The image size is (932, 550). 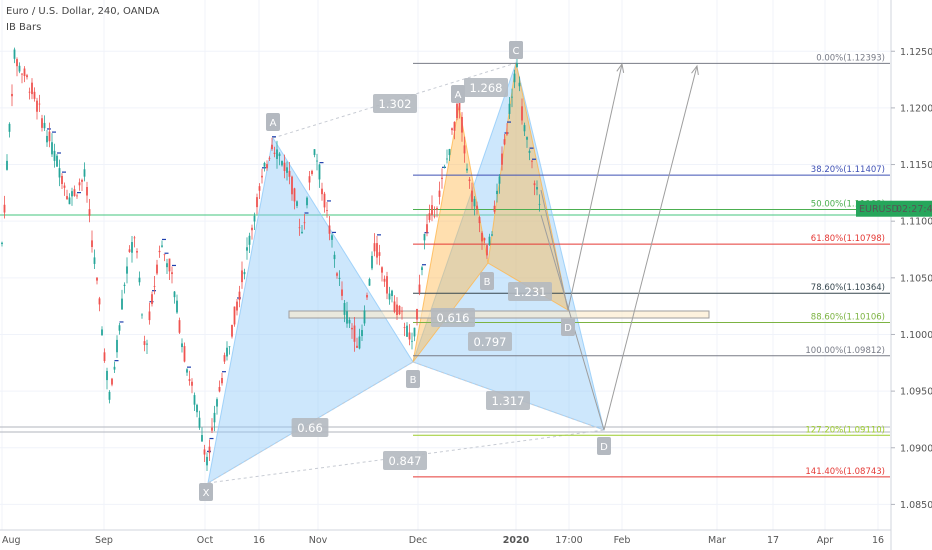 I want to click on chart-title: Euro / U.S. Dollar, 240, OANDA, so click(x=83, y=11).